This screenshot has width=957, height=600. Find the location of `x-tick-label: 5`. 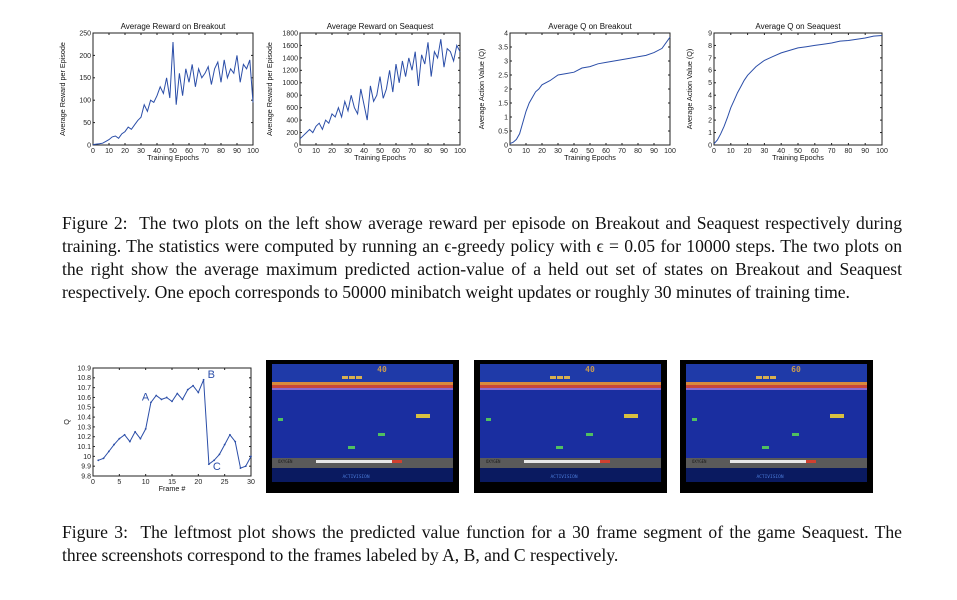

x-tick-label: 5 is located at coordinates (119, 482).